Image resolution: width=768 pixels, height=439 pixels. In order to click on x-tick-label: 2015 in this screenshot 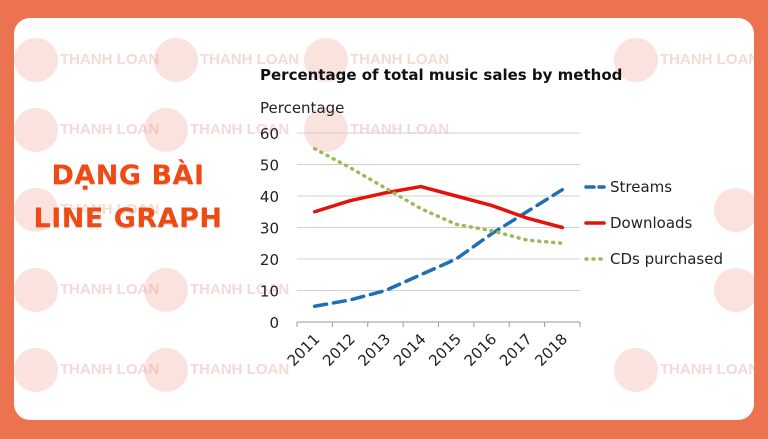, I will do `click(445, 350)`.